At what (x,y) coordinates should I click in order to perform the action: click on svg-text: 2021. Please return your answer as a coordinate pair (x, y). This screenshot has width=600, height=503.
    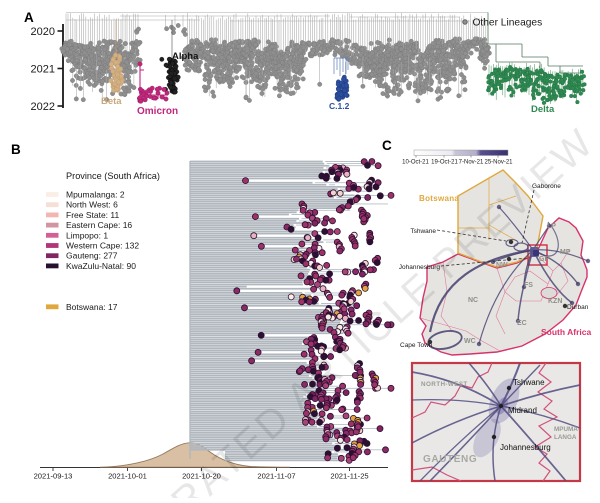
    Looking at the image, I should click on (43, 69).